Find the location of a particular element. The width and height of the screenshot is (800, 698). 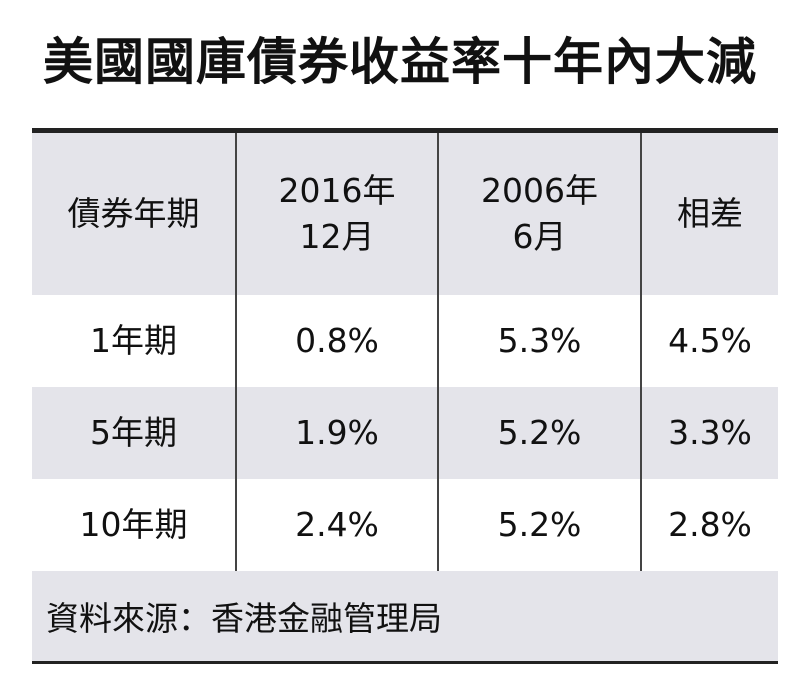

table-cell: 0.8% is located at coordinates (336, 341).